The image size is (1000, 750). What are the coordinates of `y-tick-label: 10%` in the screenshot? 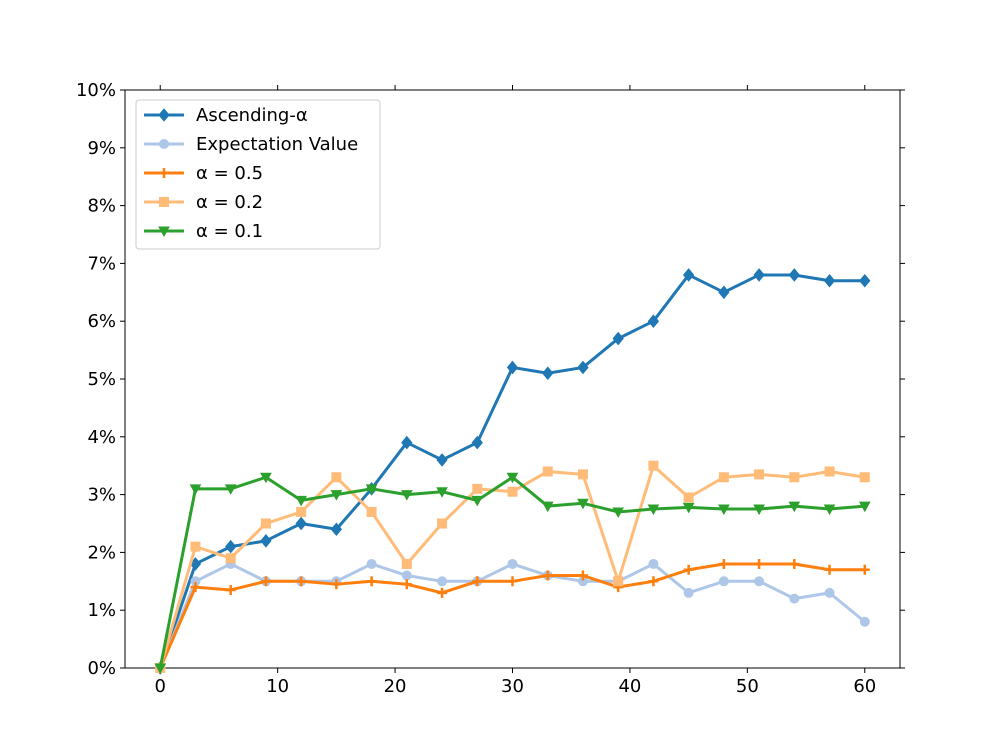 It's located at (96, 90).